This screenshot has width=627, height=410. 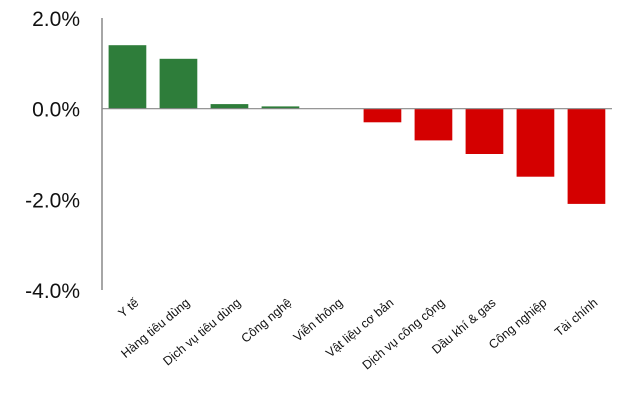 I want to click on y-tick-label: -2.0%, so click(x=52, y=200).